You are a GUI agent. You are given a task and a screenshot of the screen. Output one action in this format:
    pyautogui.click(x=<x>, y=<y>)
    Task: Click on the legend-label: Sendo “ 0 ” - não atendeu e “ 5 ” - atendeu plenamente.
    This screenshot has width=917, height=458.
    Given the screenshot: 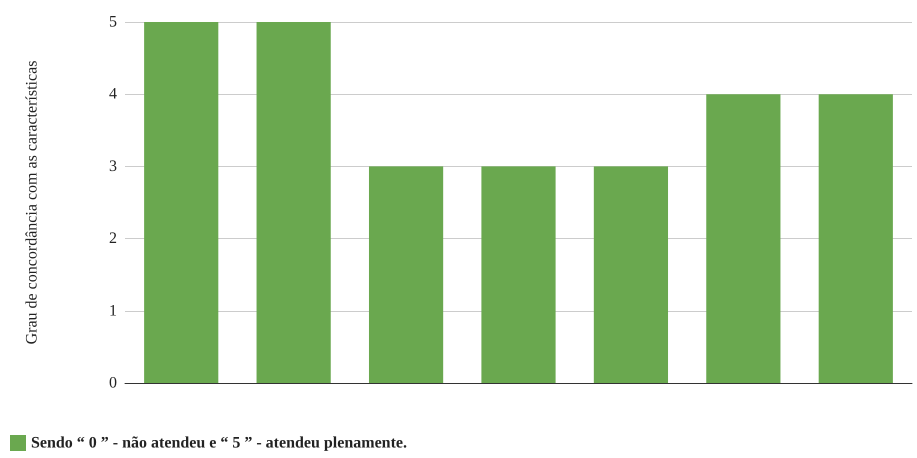 What is the action you would take?
    pyautogui.click(x=219, y=443)
    